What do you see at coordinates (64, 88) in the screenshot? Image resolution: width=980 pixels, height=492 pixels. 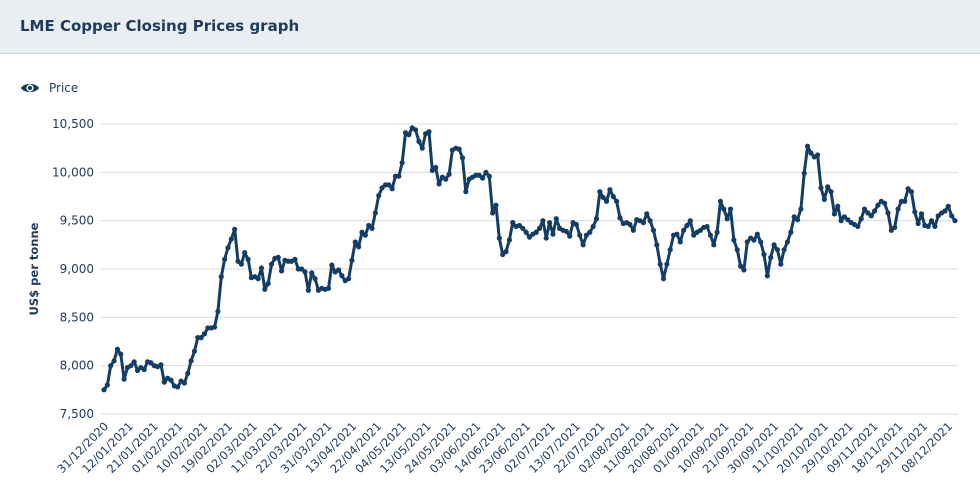 I see `legend-label: Price` at bounding box center [64, 88].